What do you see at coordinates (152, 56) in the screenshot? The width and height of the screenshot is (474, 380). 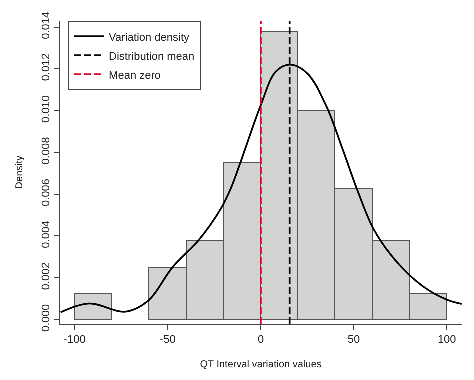 I see `legend-label: Distribution mean` at bounding box center [152, 56].